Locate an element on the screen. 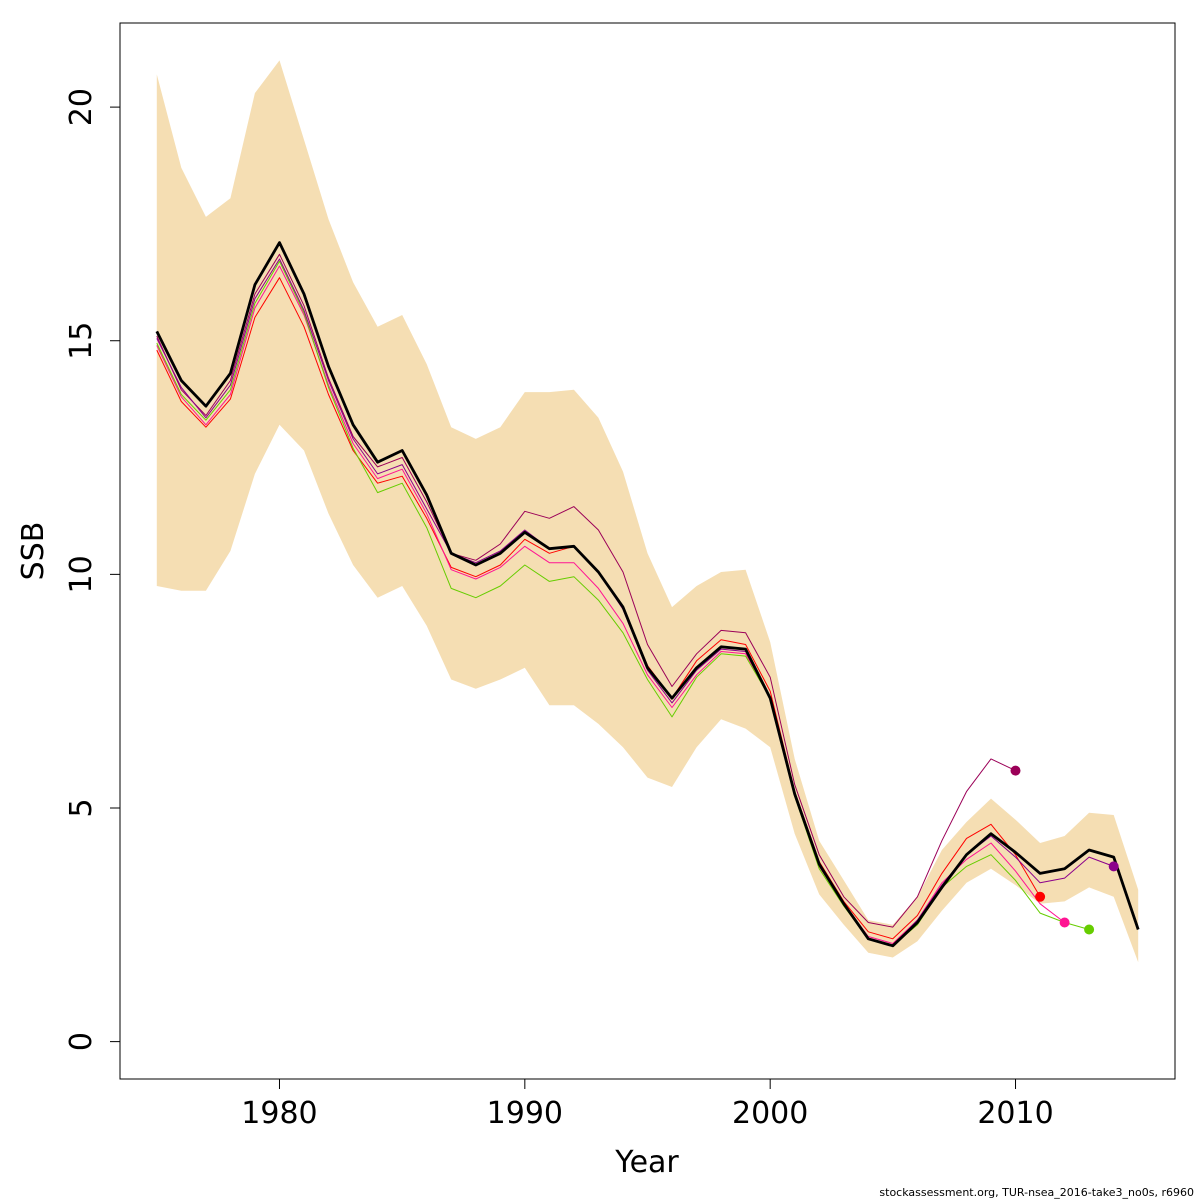  x-tick-label: 2000 is located at coordinates (770, 1113).